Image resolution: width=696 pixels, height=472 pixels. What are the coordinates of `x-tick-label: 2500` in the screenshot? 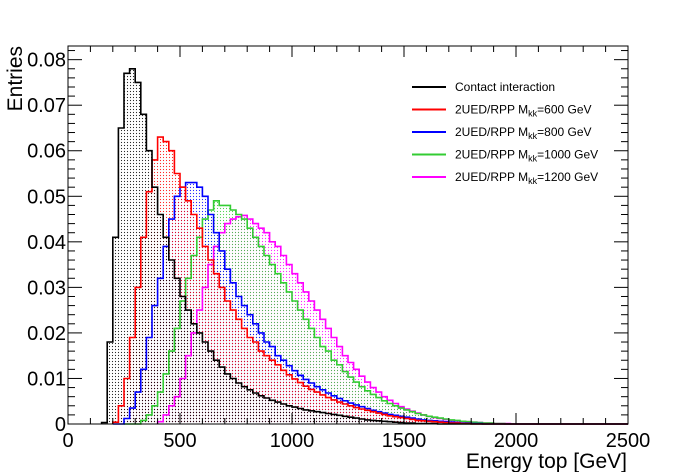 It's located at (628, 441).